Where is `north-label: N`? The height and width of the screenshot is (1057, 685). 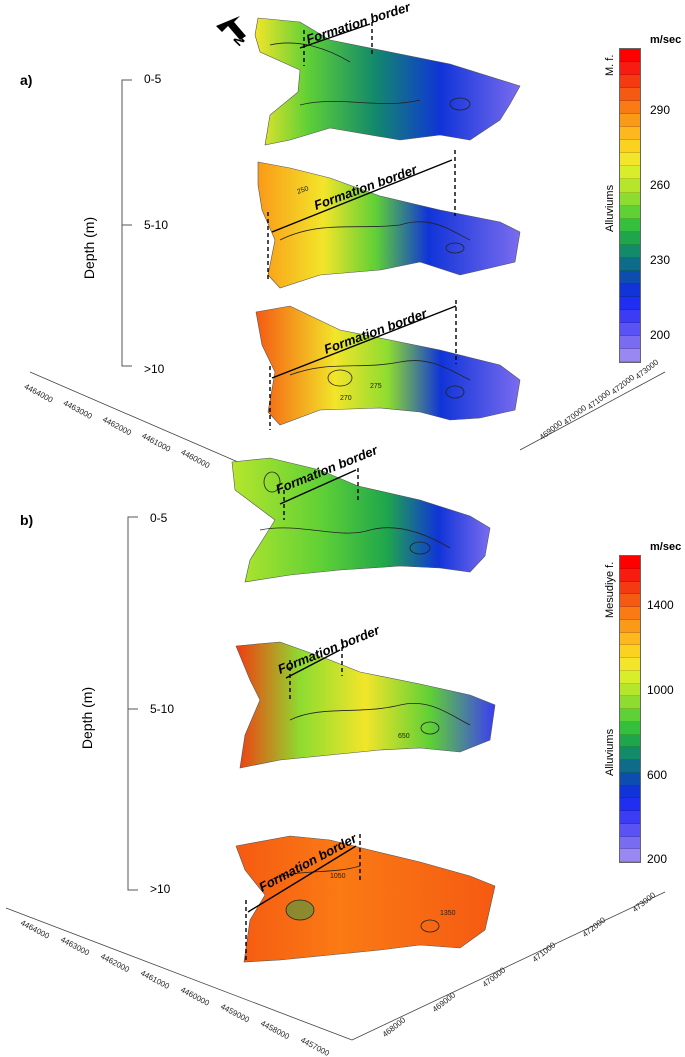
north-label: N is located at coordinates (238, 40).